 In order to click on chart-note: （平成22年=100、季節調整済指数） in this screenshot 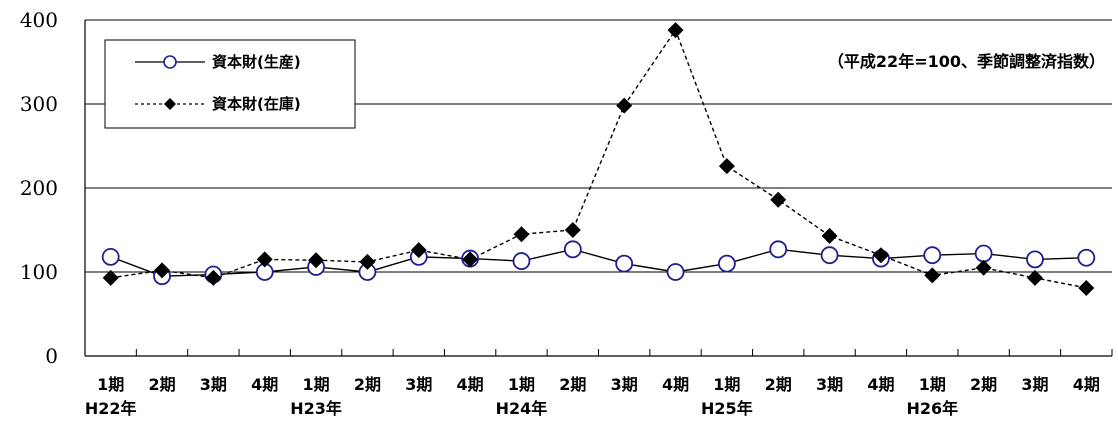, I will do `click(966, 61)`.